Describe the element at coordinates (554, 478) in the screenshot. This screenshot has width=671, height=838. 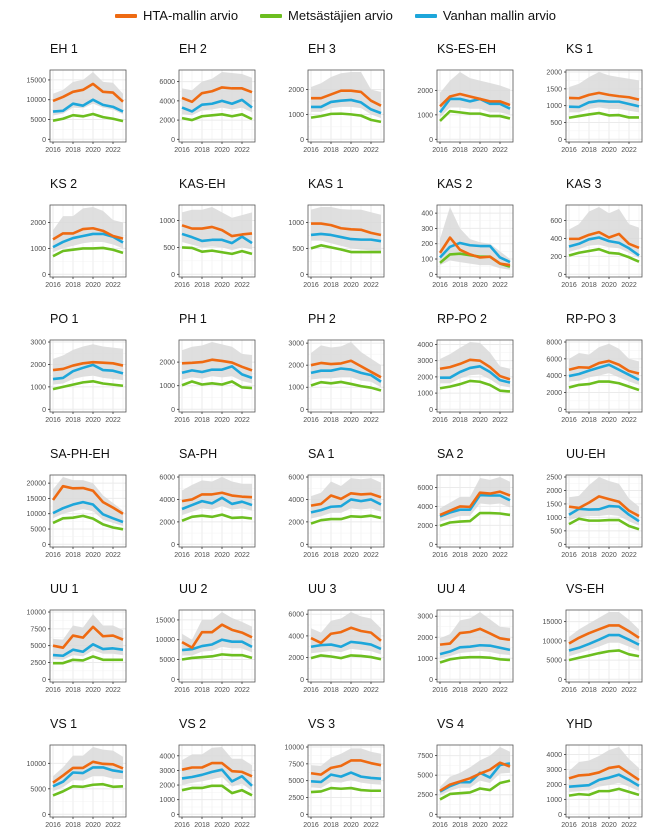
I see `y-tick-label: 2500` at that location.